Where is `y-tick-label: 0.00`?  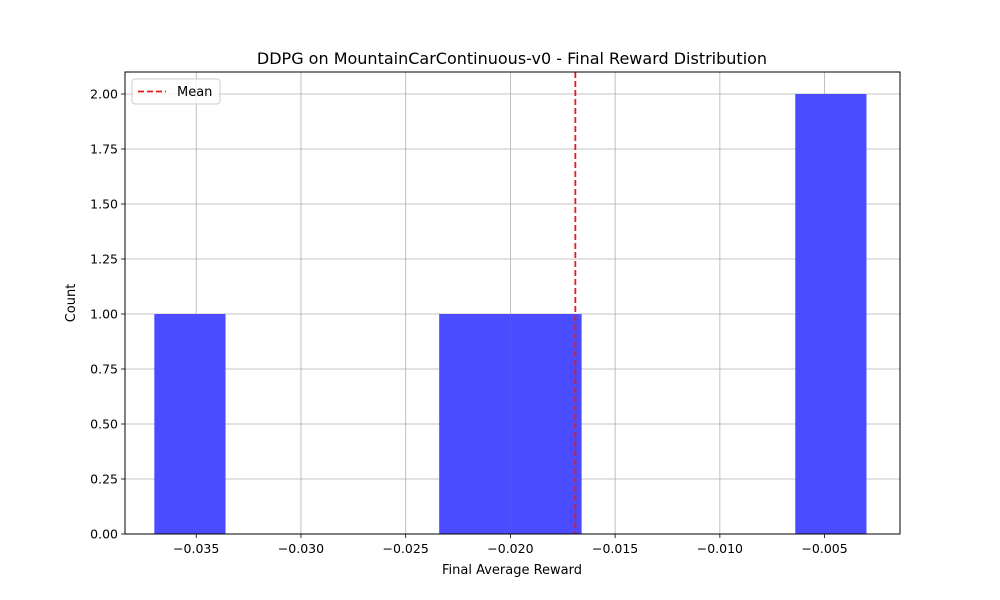 y-tick-label: 0.00 is located at coordinates (104, 534).